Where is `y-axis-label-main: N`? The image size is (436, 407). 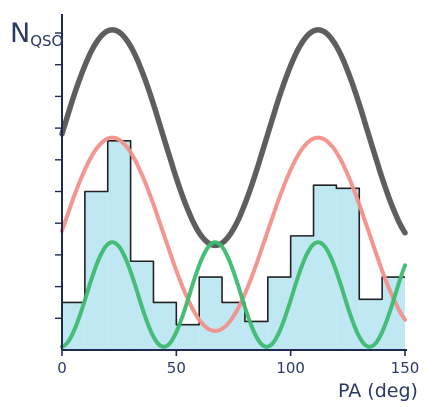
y-axis-label-main: N is located at coordinates (20, 33).